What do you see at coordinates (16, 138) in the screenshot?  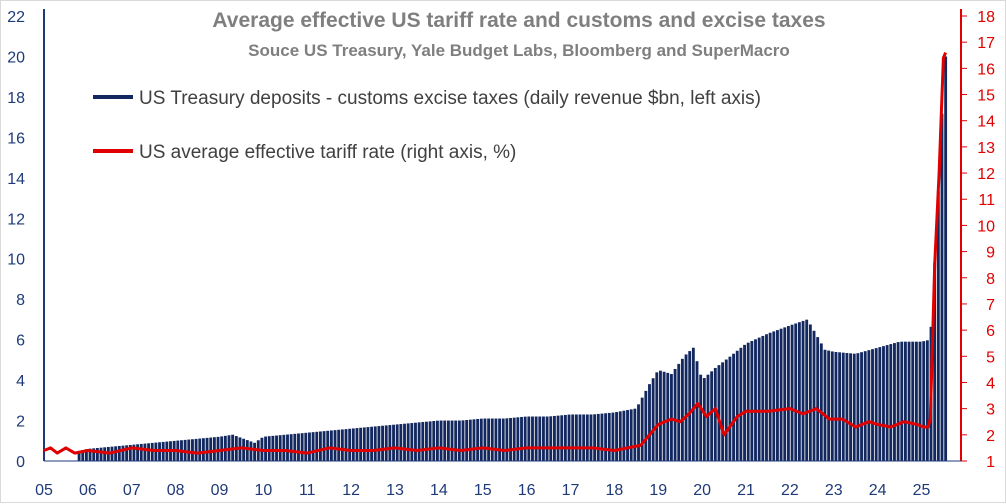 I see `left-tick-label: 16` at bounding box center [16, 138].